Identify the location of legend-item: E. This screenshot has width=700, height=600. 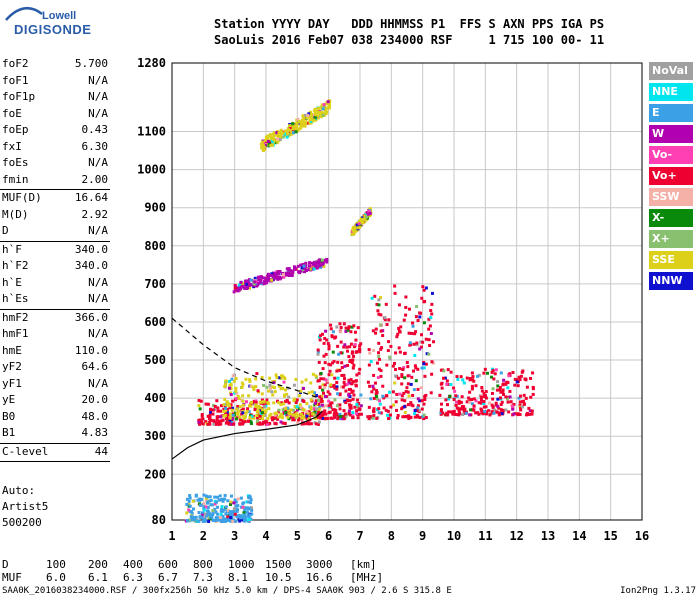
(671, 113).